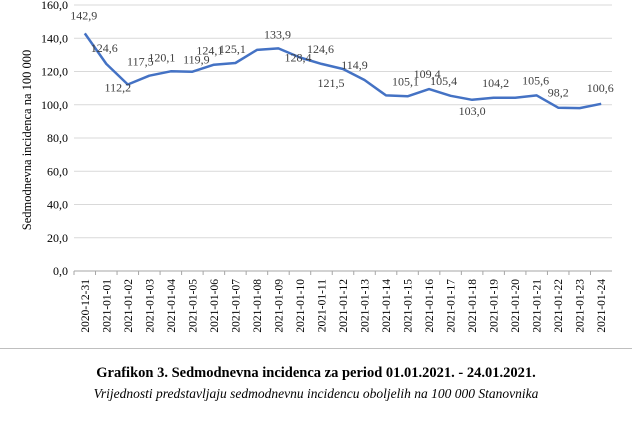  Describe the element at coordinates (129, 306) in the screenshot. I see `x-tick-label: 2021-01-02` at that location.